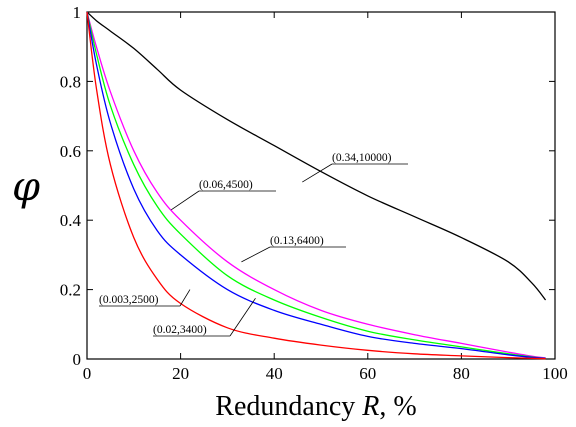 The width and height of the screenshot is (576, 427). Describe the element at coordinates (70, 81) in the screenshot. I see `y-tick-label: 0.8` at that location.